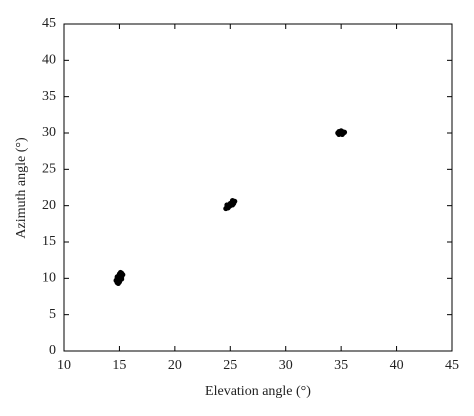 Image resolution: width=474 pixels, height=416 pixels. Describe the element at coordinates (49, 205) in the screenshot. I see `y-tick-label: 20` at that location.